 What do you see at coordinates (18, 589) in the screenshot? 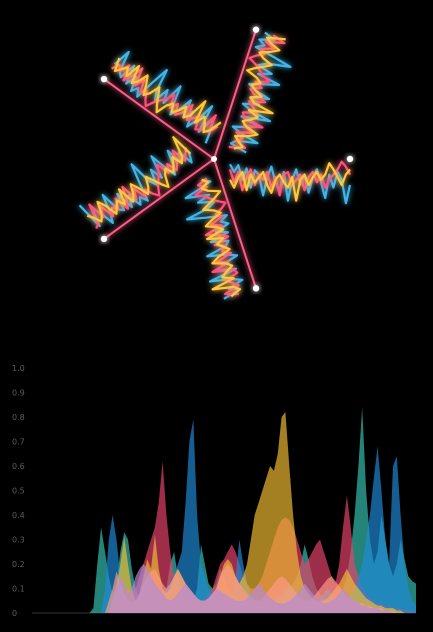
I see `y-tick-label: 0.1` at bounding box center [18, 589].